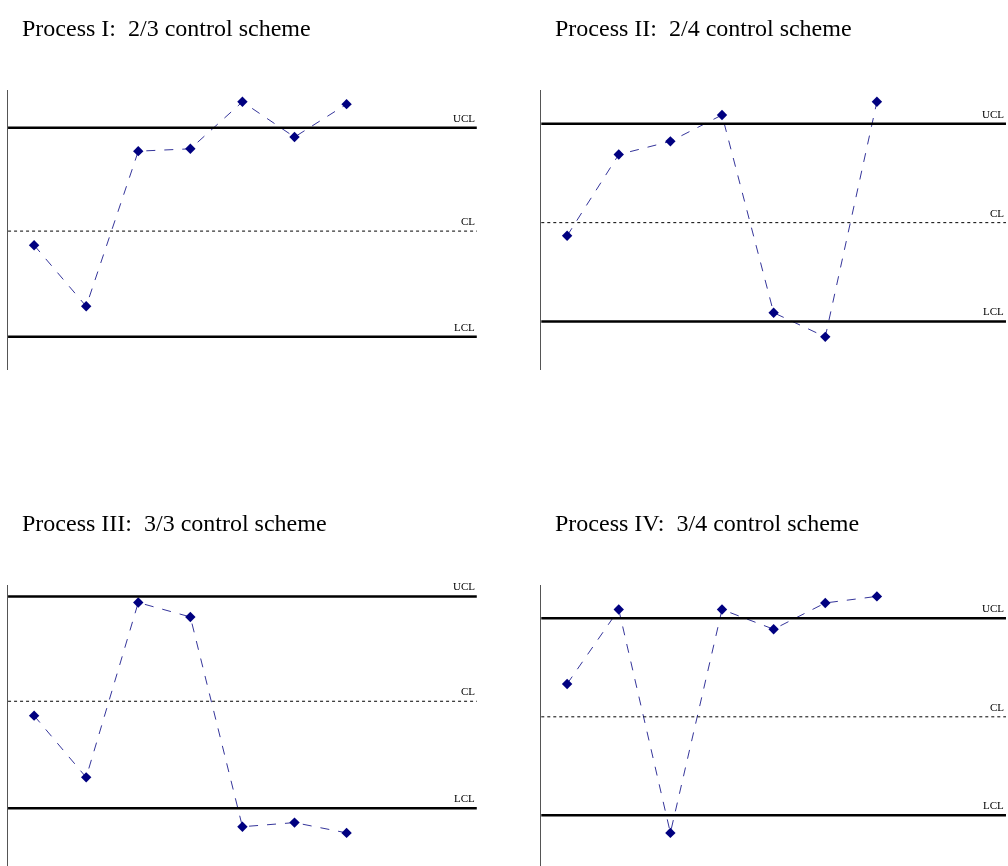 This screenshot has width=1008, height=866. What do you see at coordinates (174, 523) in the screenshot?
I see `chart-title: Process III: 3/3 control scheme` at bounding box center [174, 523].